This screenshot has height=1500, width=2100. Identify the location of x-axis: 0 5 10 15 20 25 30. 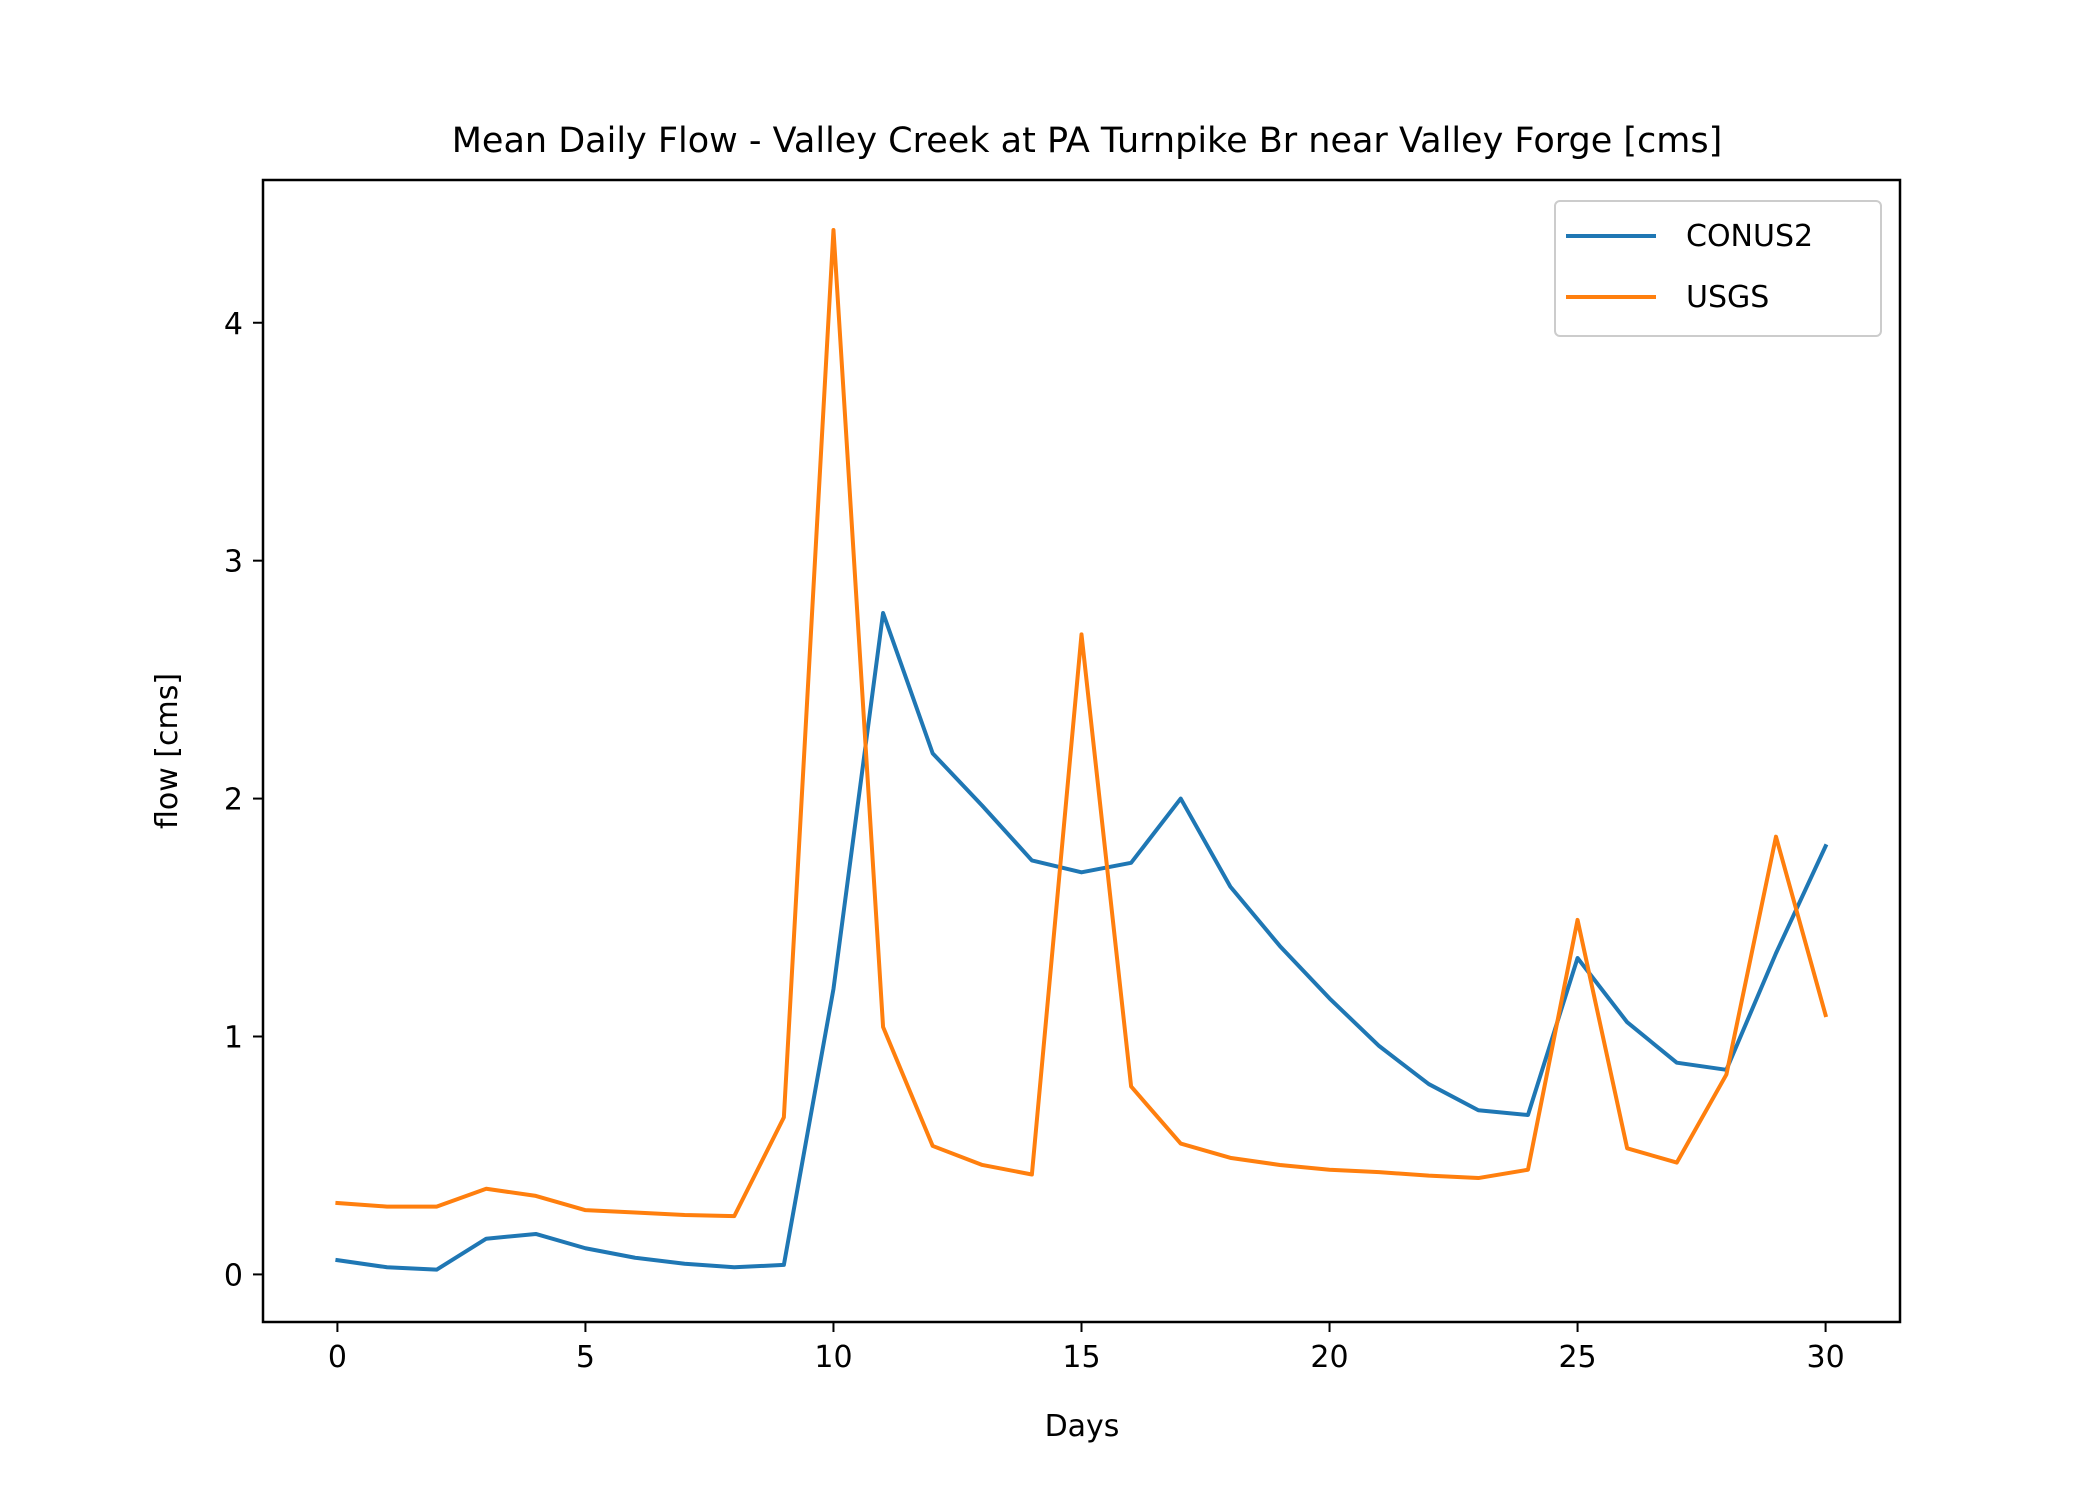
(1086, 1348).